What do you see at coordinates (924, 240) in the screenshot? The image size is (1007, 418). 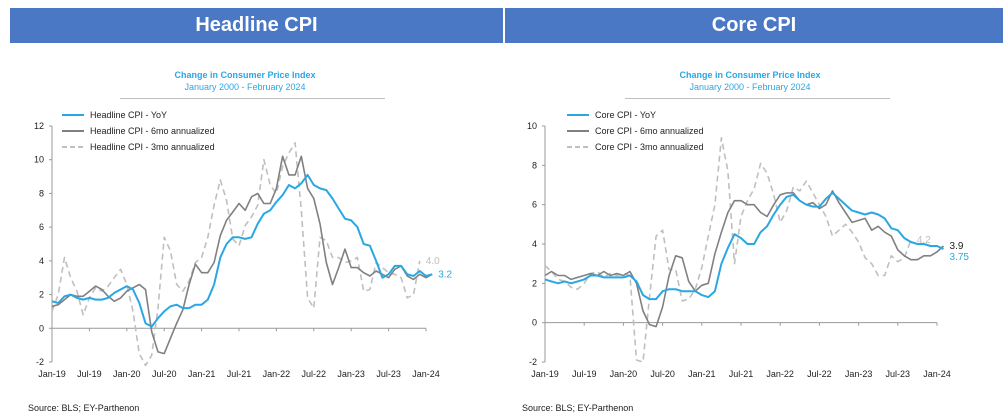 I see `end-value-label: 4.2` at bounding box center [924, 240].